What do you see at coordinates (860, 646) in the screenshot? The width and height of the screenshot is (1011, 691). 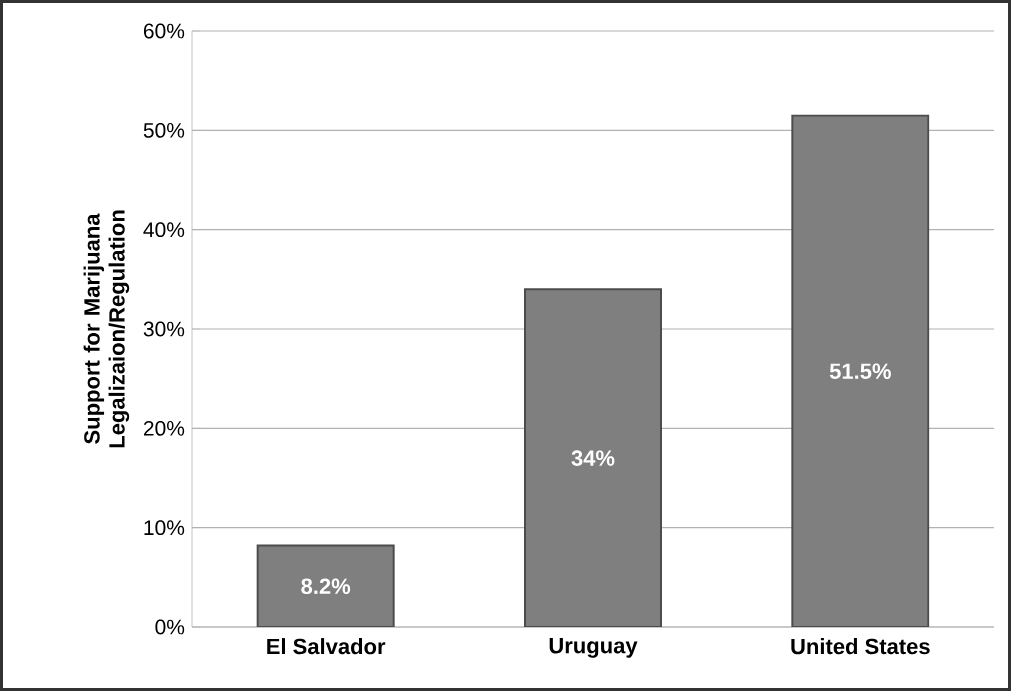 I see `x-tick-label: United States` at bounding box center [860, 646].